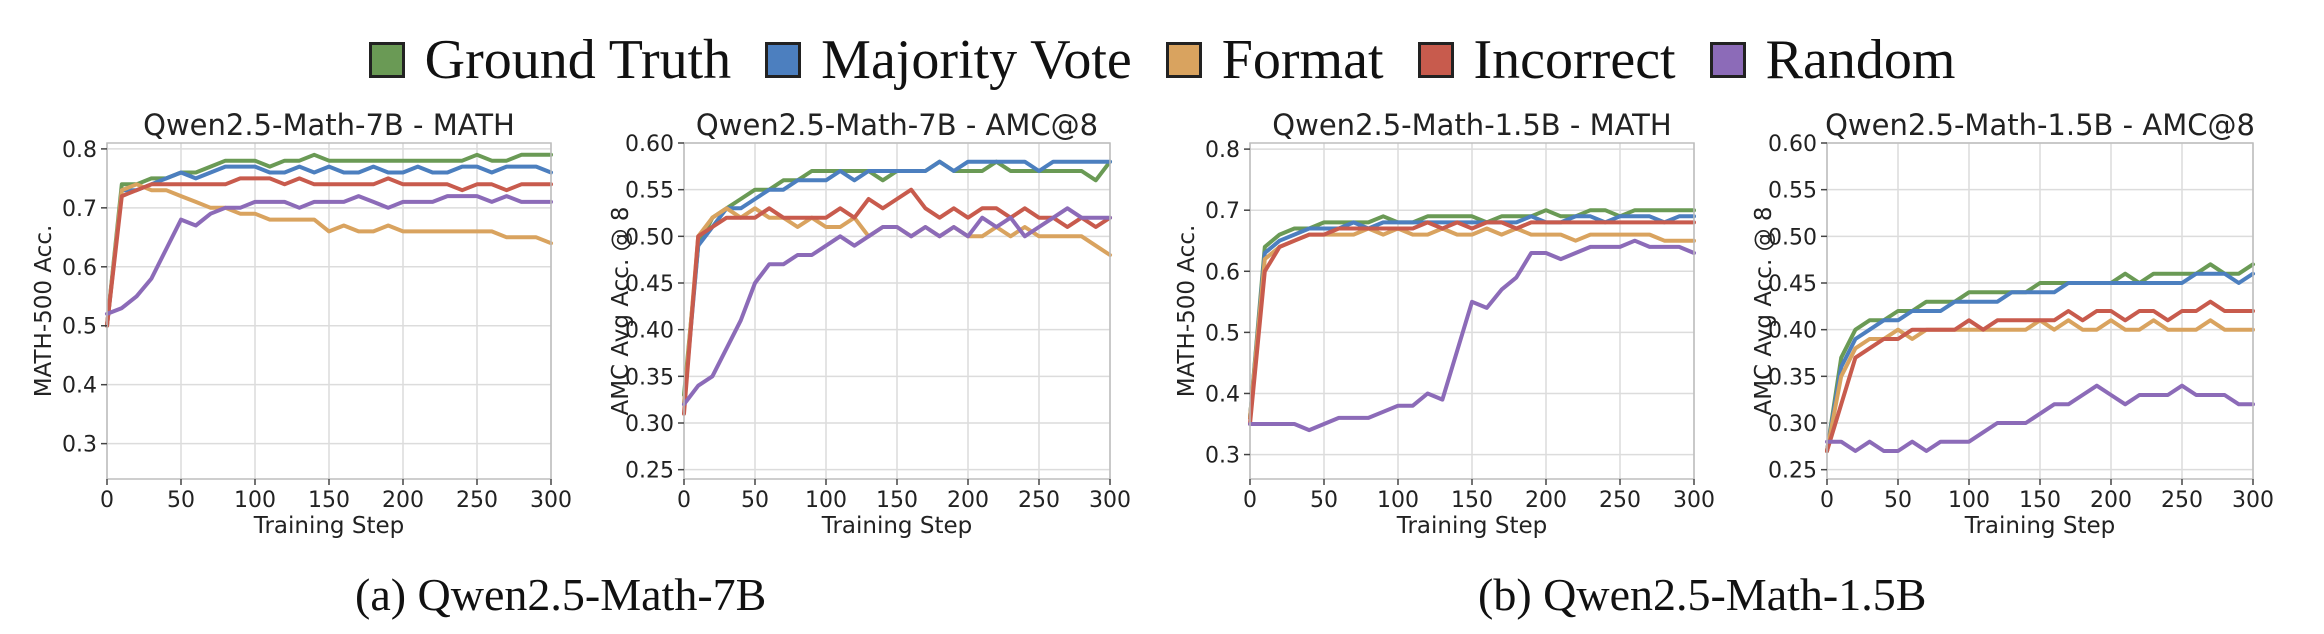 This screenshot has height=634, width=2324. I want to click on panel-title: Qwen2.5-Math-7B - MATH, so click(329, 125).